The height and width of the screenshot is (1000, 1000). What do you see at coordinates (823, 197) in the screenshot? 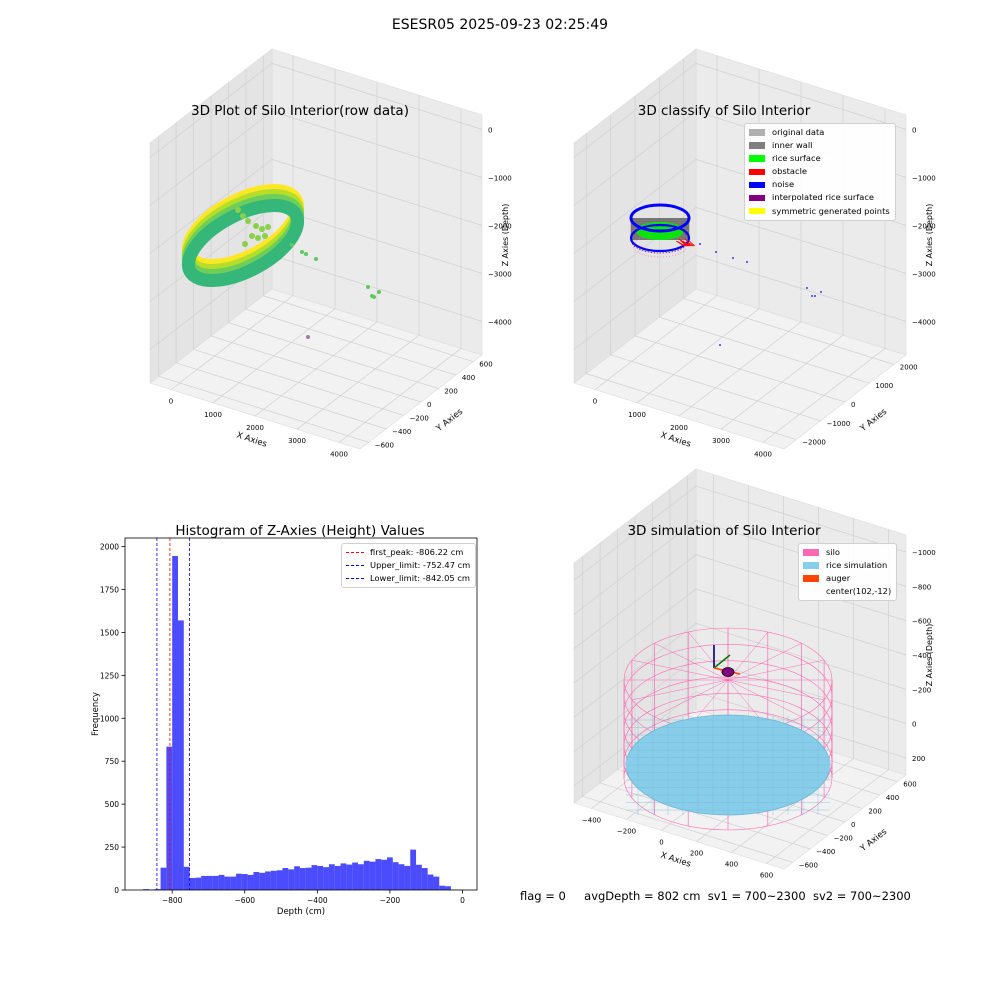
I see `legend-label: interpolated rice surface` at bounding box center [823, 197].